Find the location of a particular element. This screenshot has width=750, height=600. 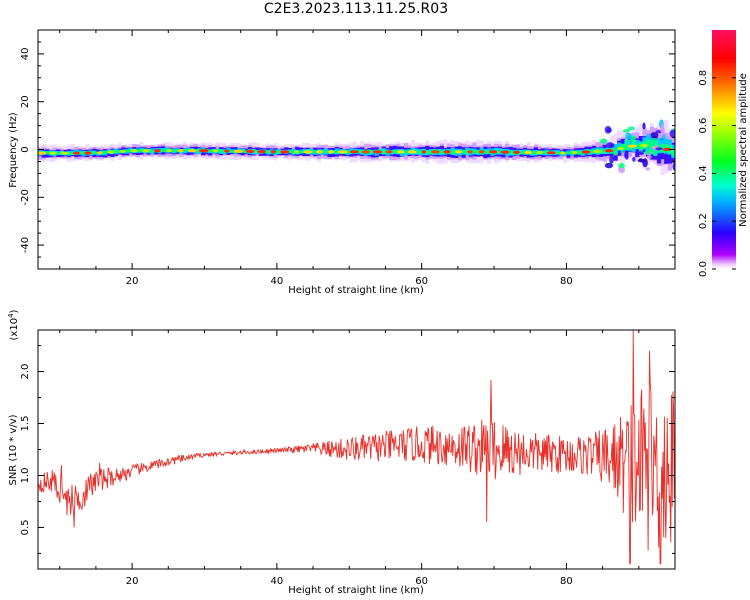

colorbar-tick-label: 0.0 is located at coordinates (703, 269).